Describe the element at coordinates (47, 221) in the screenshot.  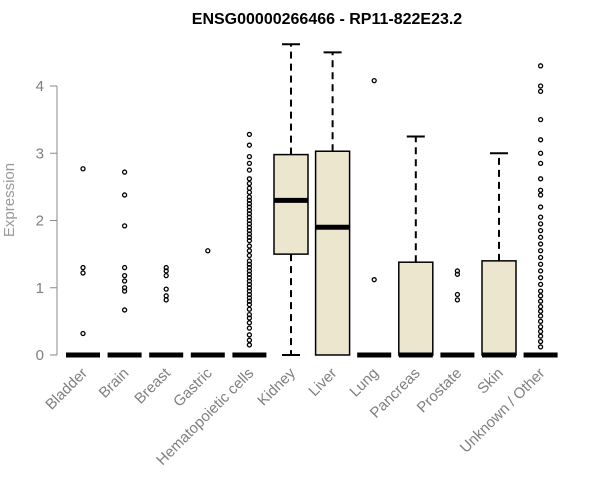
I see `y-axis: 0 1 2 3 4` at that location.